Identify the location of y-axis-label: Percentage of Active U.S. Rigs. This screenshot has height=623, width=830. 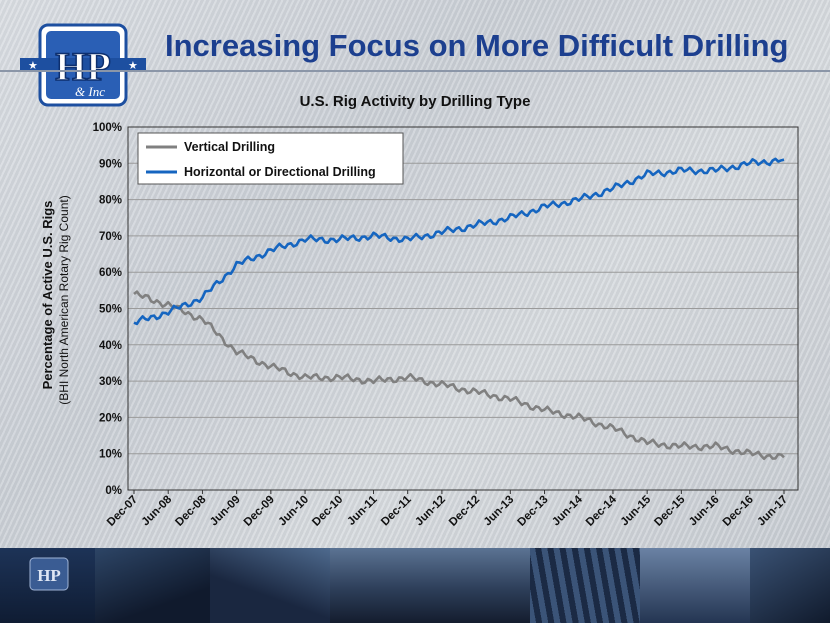
(47, 295).